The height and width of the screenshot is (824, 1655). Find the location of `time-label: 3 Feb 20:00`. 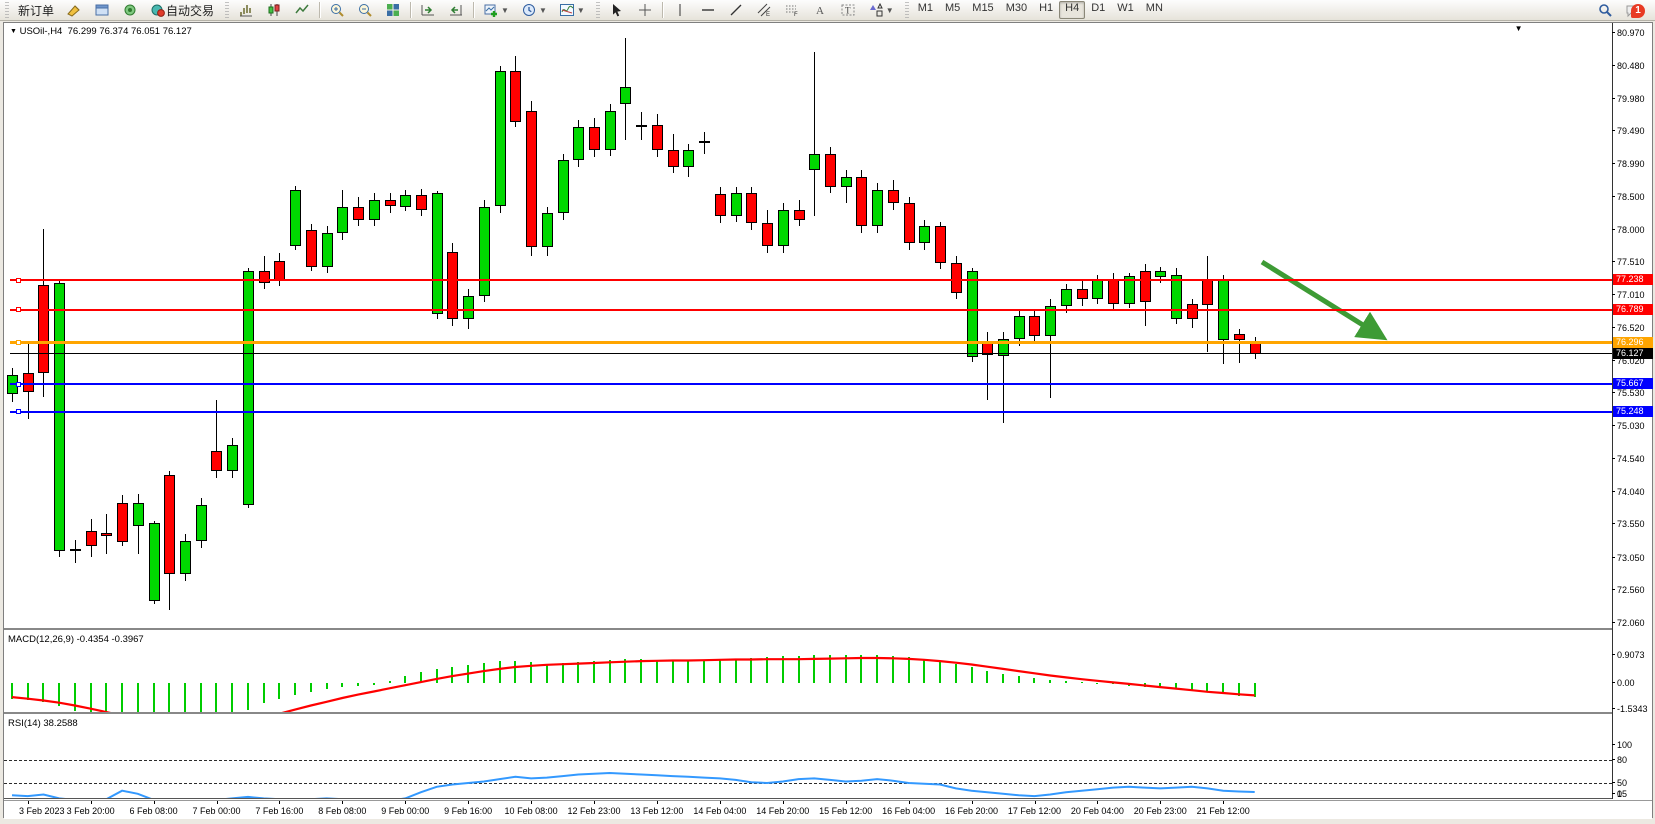

time-label: 3 Feb 20:00 is located at coordinates (90, 811).